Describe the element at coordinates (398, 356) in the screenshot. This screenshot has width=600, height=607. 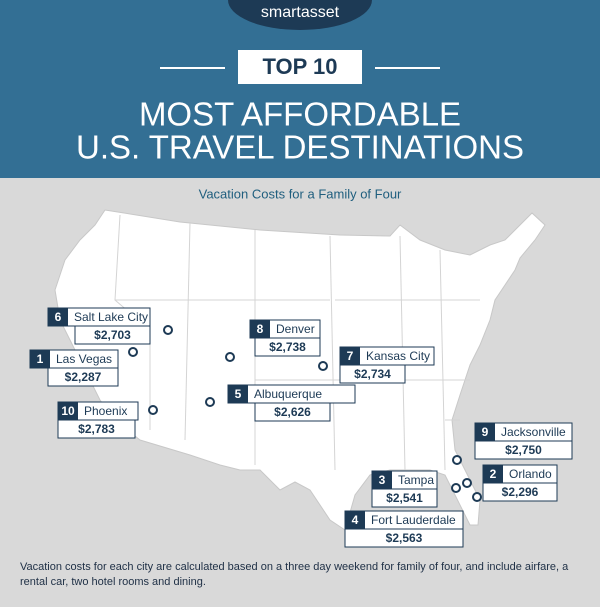
I see `city-name: Kansas City` at that location.